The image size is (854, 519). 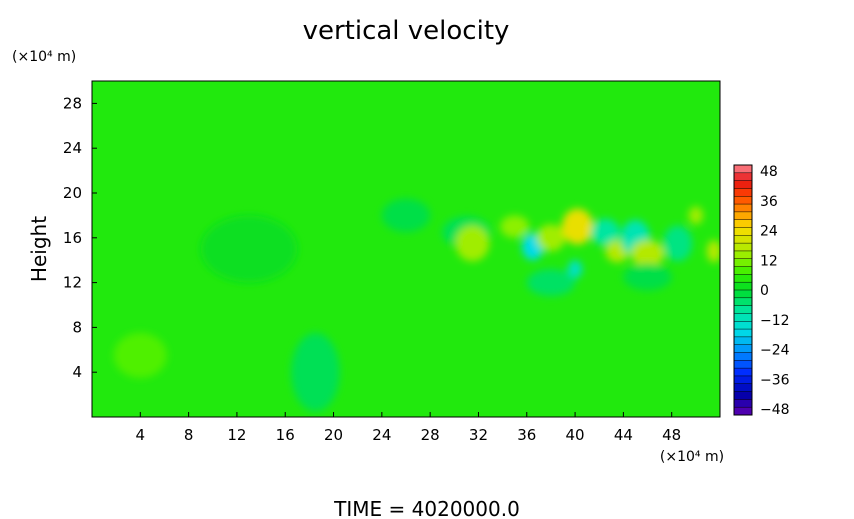 I want to click on x-tick-label: 40, so click(x=575, y=435).